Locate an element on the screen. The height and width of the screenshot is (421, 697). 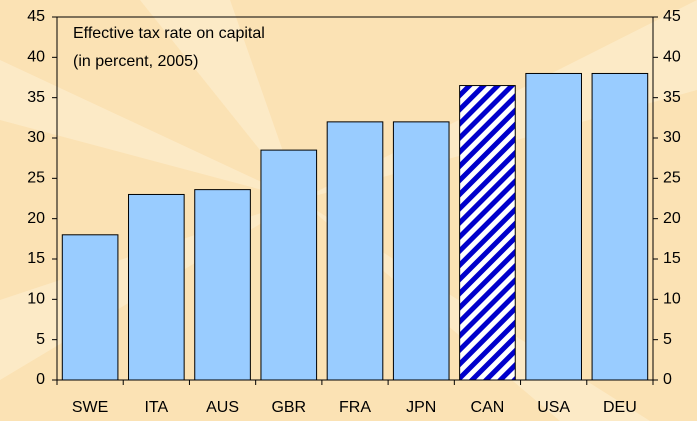
y2-tick-label: 25 is located at coordinates (672, 178).